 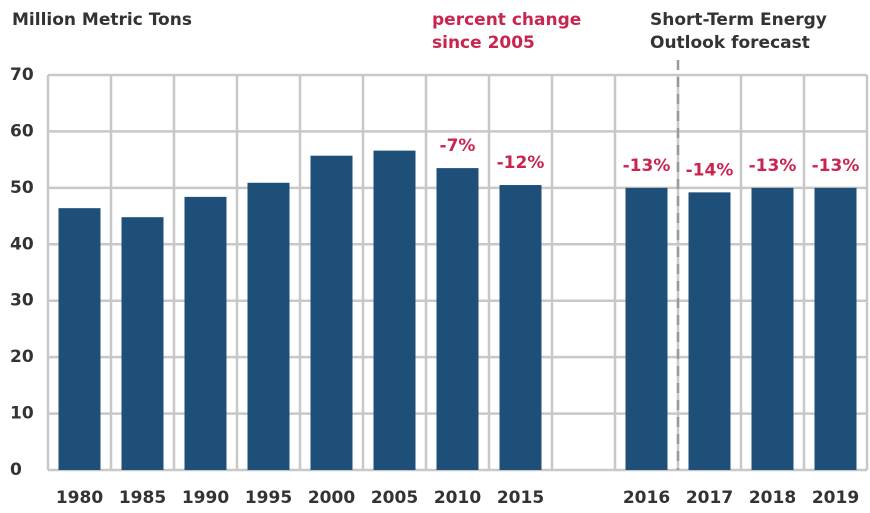 What do you see at coordinates (458, 146) in the screenshot?
I see `percent-change-label: -7%` at bounding box center [458, 146].